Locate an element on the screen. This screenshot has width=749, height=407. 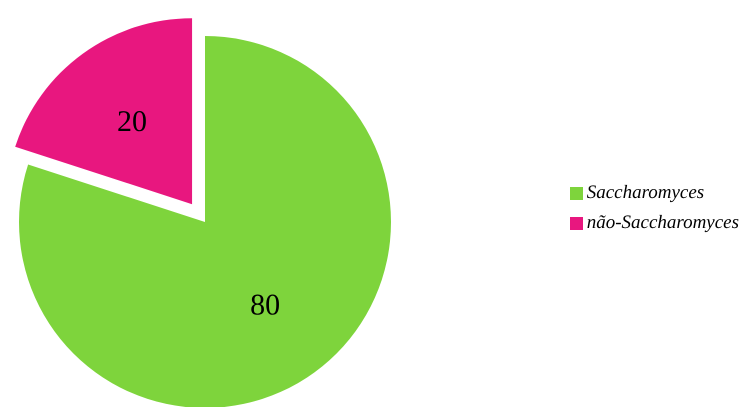
legend-label: não-Saccharomyces is located at coordinates (662, 222).